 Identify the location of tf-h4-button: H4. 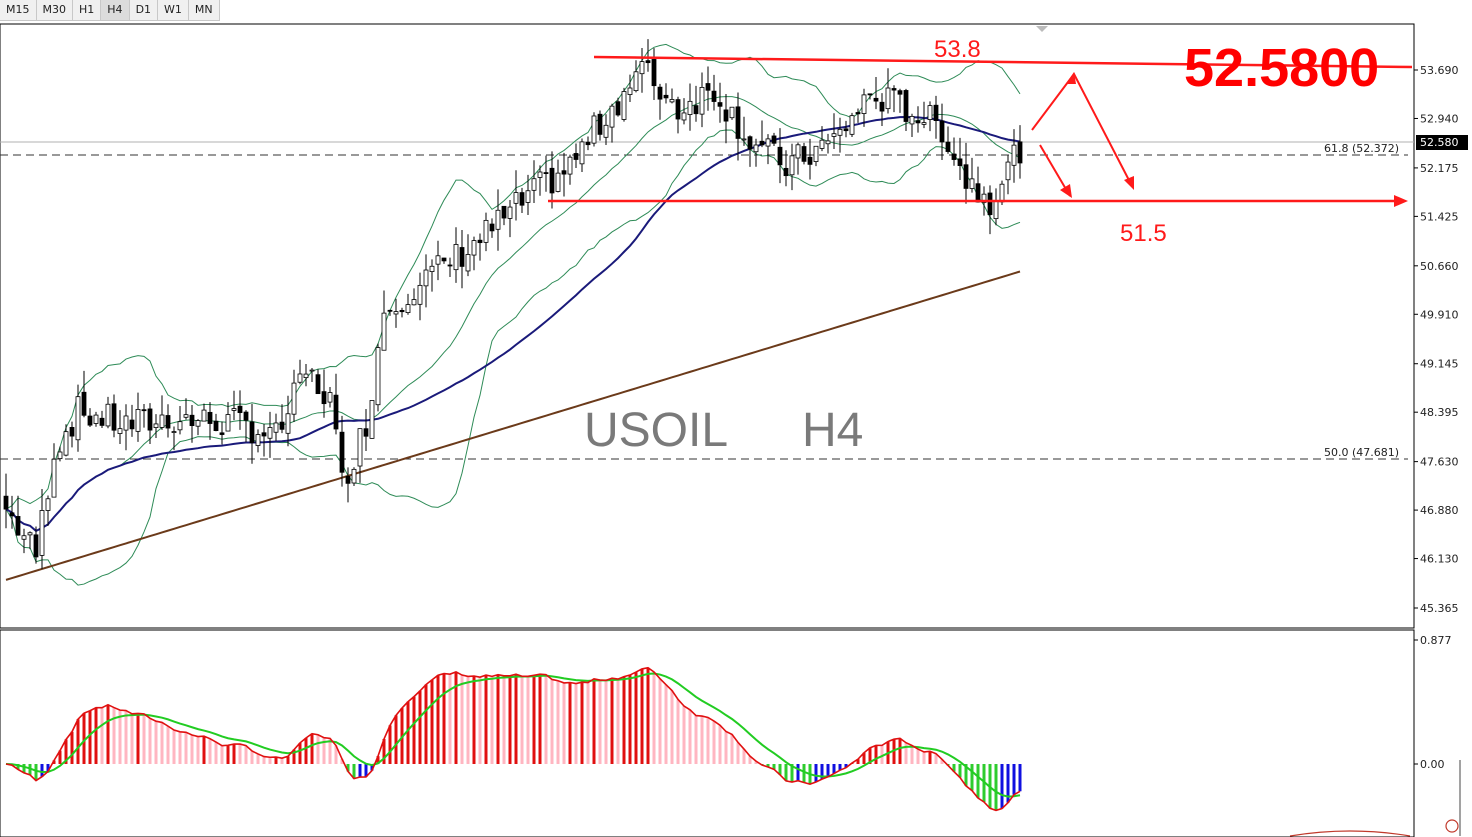
(115, 10).